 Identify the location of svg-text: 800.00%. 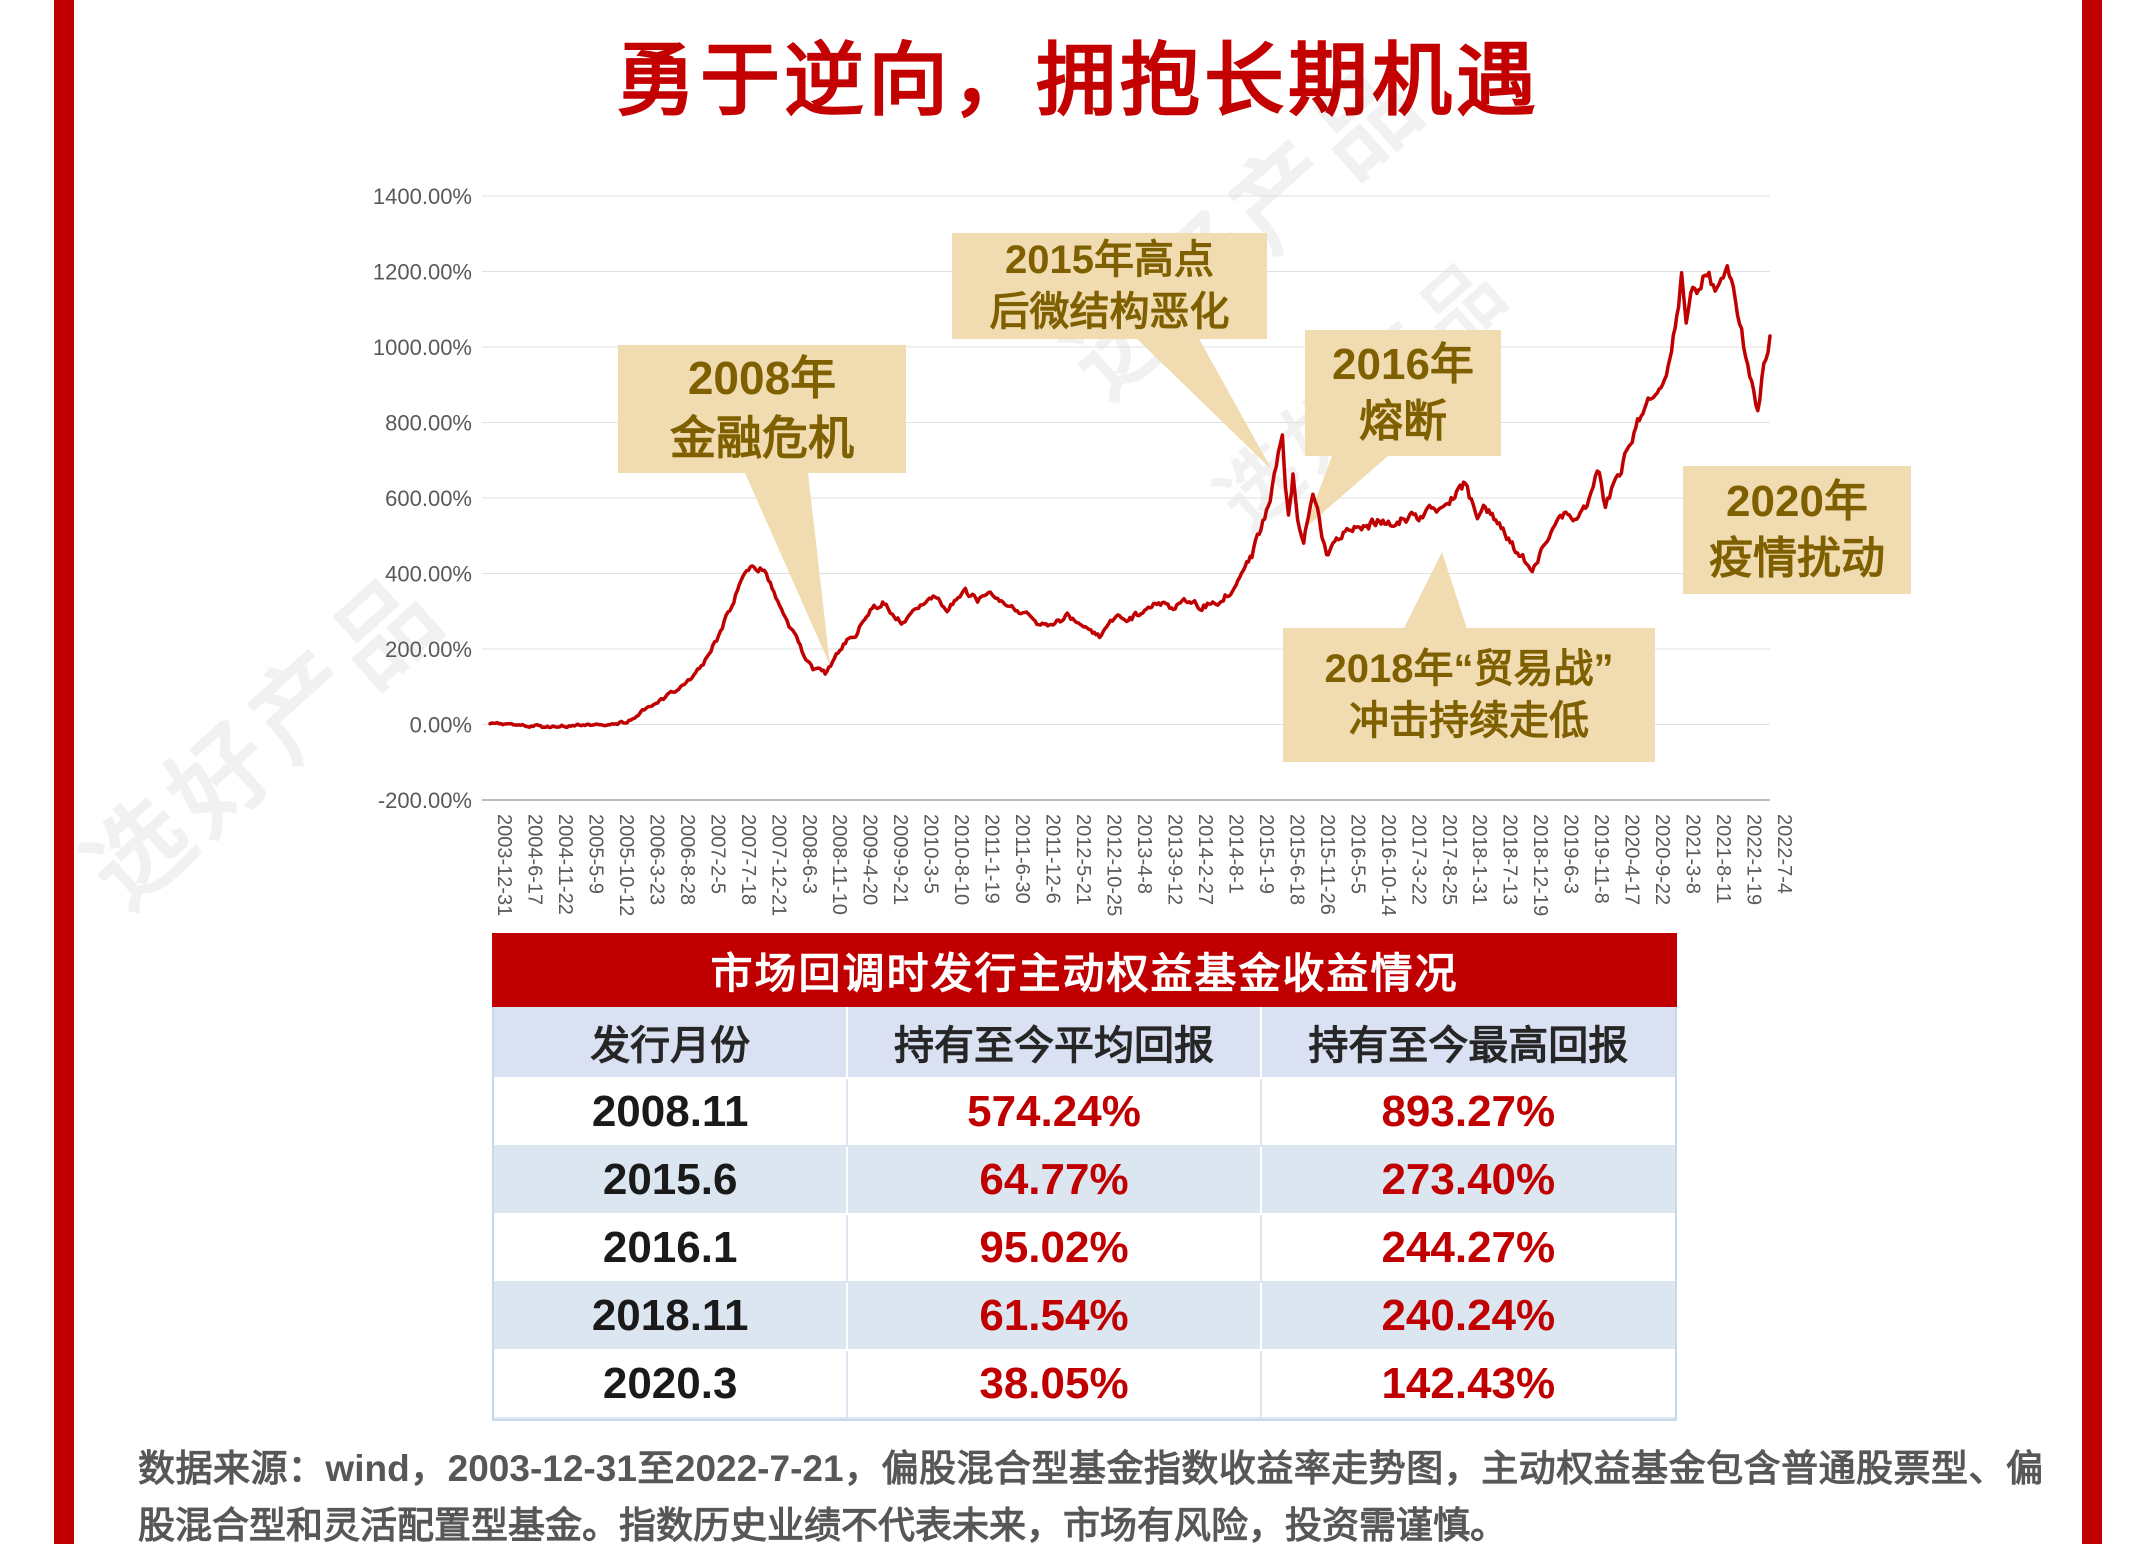
(428, 423).